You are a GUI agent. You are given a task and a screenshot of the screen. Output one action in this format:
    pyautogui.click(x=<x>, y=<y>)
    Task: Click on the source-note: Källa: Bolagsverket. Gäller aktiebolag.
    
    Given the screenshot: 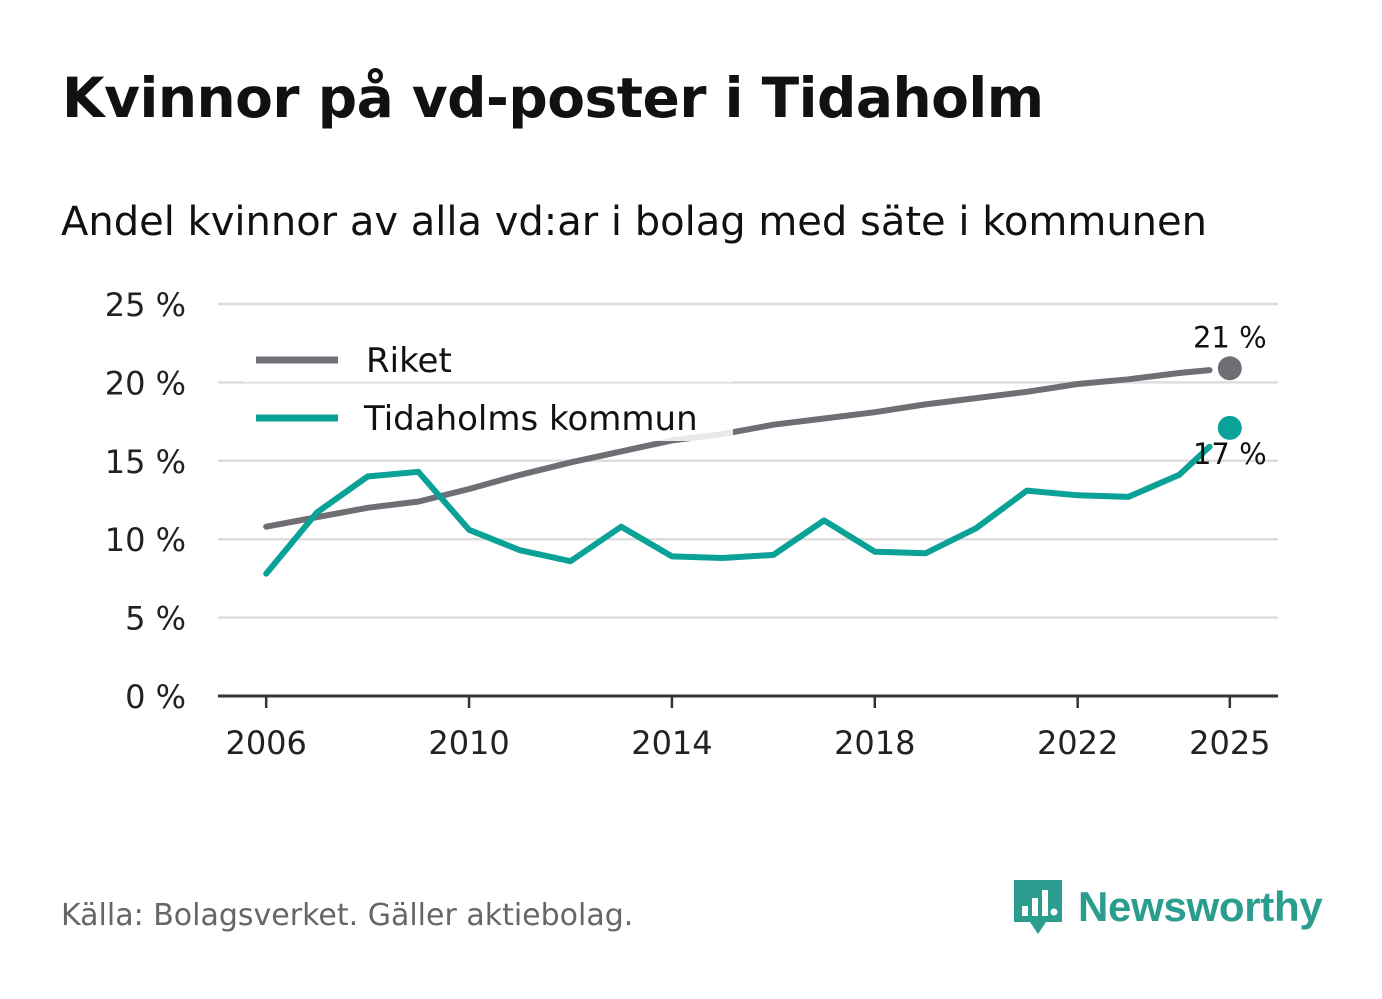 What is the action you would take?
    pyautogui.click(x=347, y=915)
    